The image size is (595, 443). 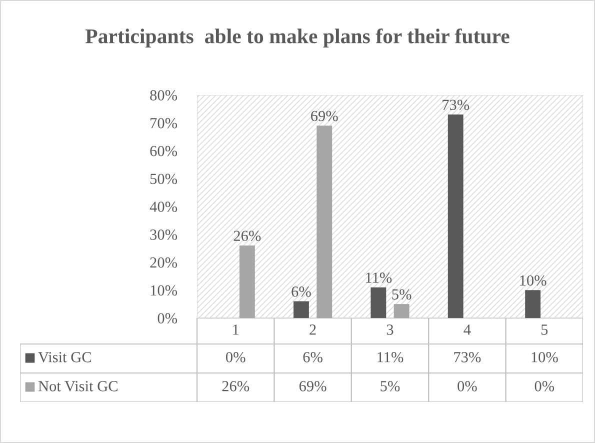 I want to click on data-label: 11%, so click(x=391, y=357).